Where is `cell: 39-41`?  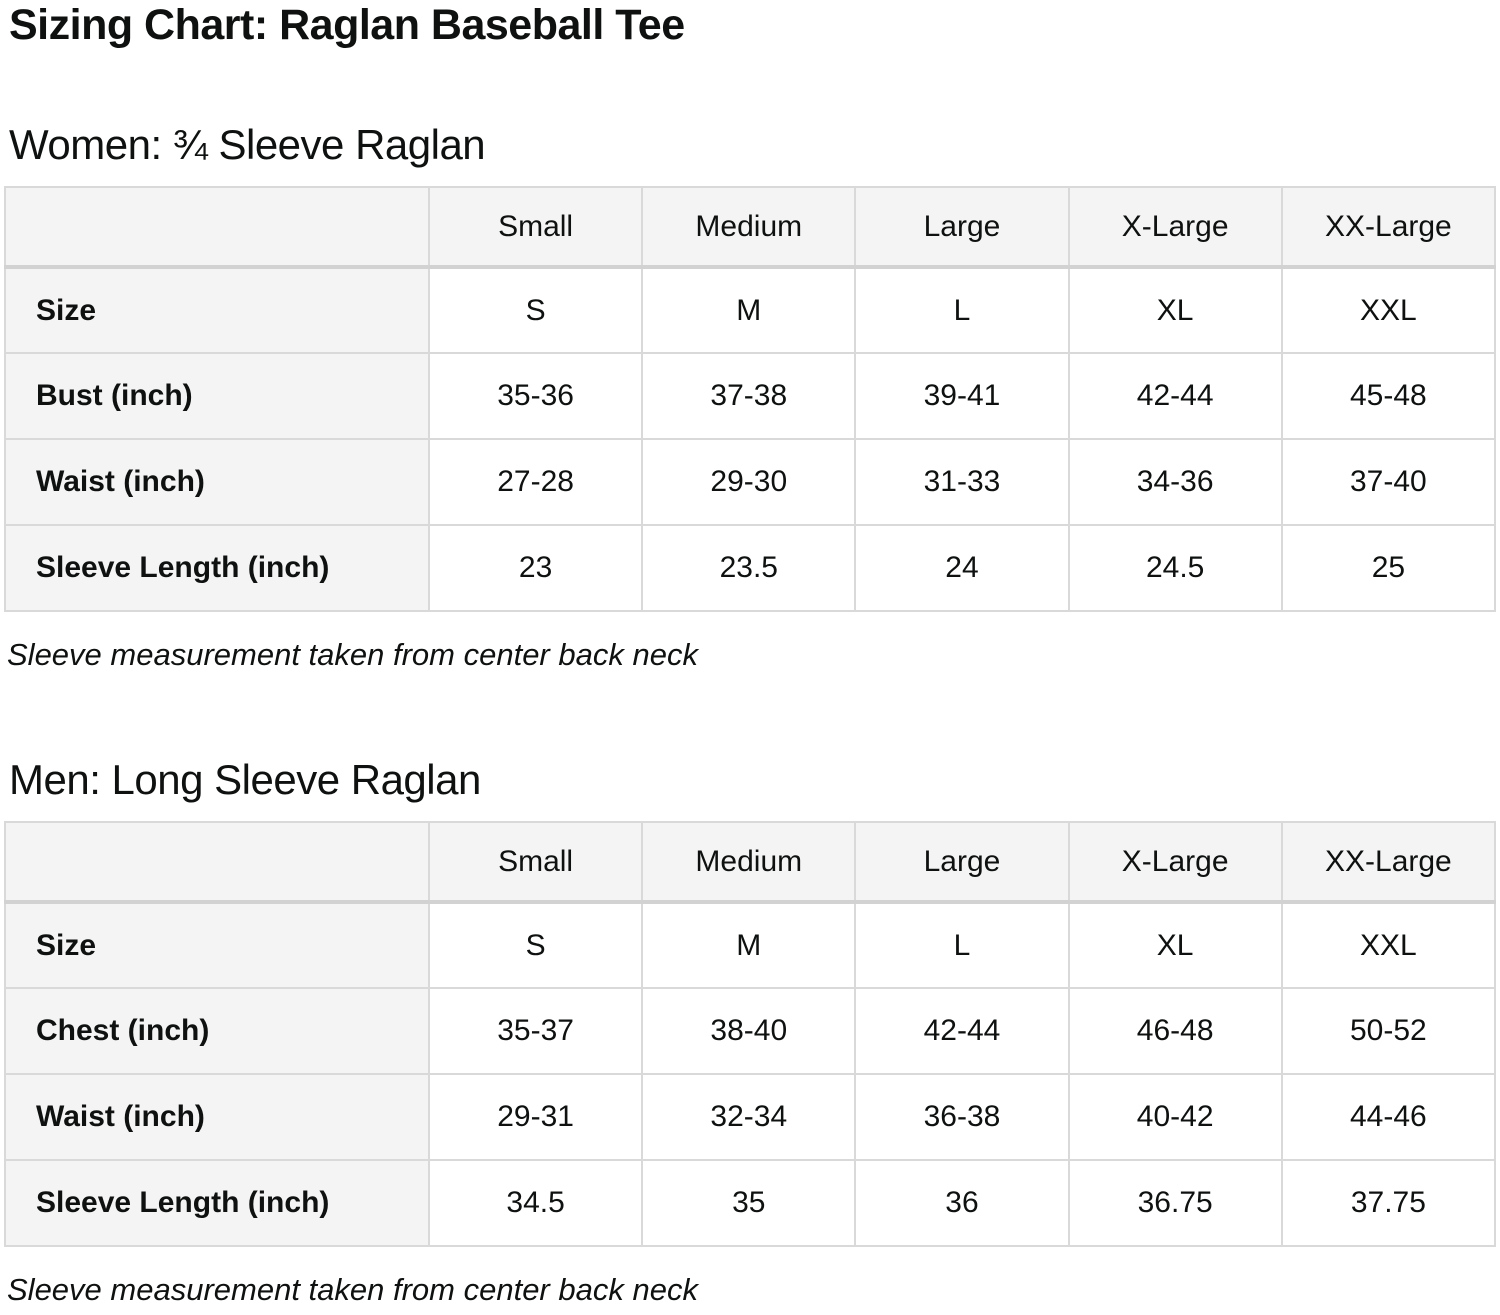 cell: 39-41 is located at coordinates (962, 396).